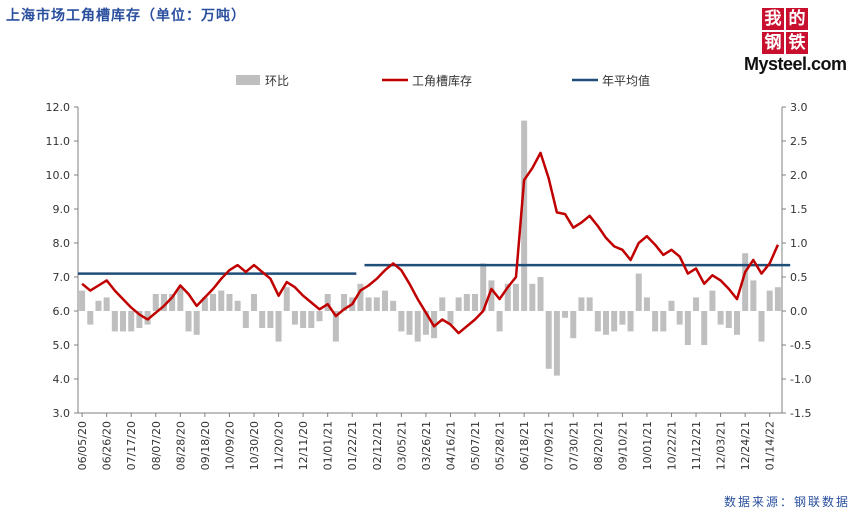  I want to click on y-tick-label-left: 11.0, so click(58, 141).